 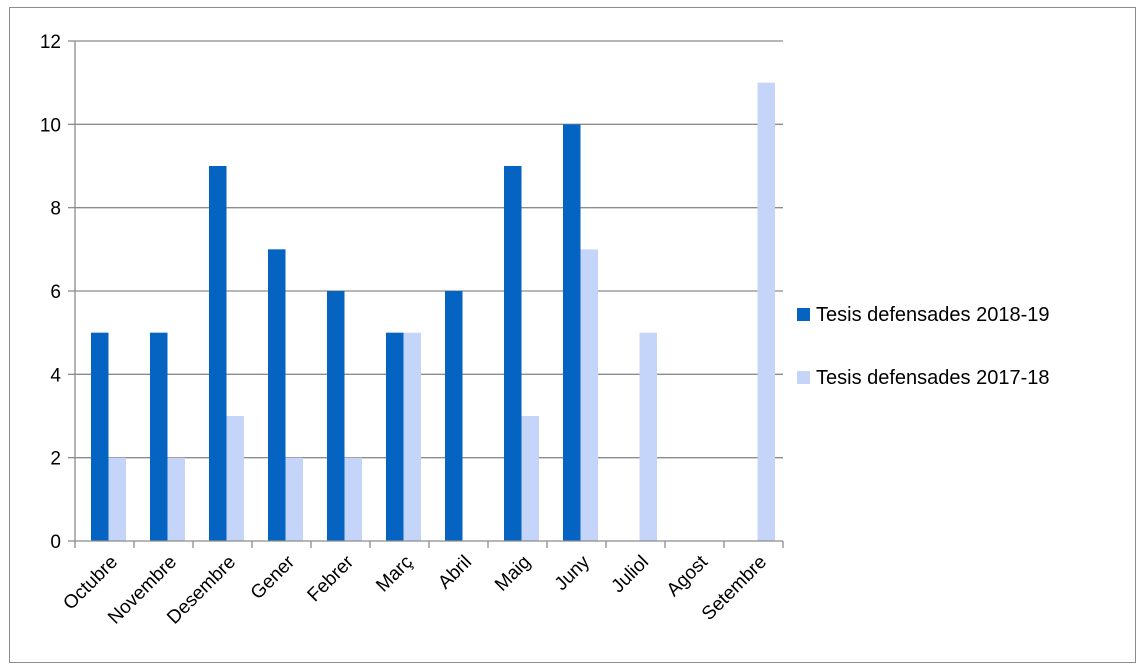 I want to click on y-tick-label: 12, so click(x=50, y=42).